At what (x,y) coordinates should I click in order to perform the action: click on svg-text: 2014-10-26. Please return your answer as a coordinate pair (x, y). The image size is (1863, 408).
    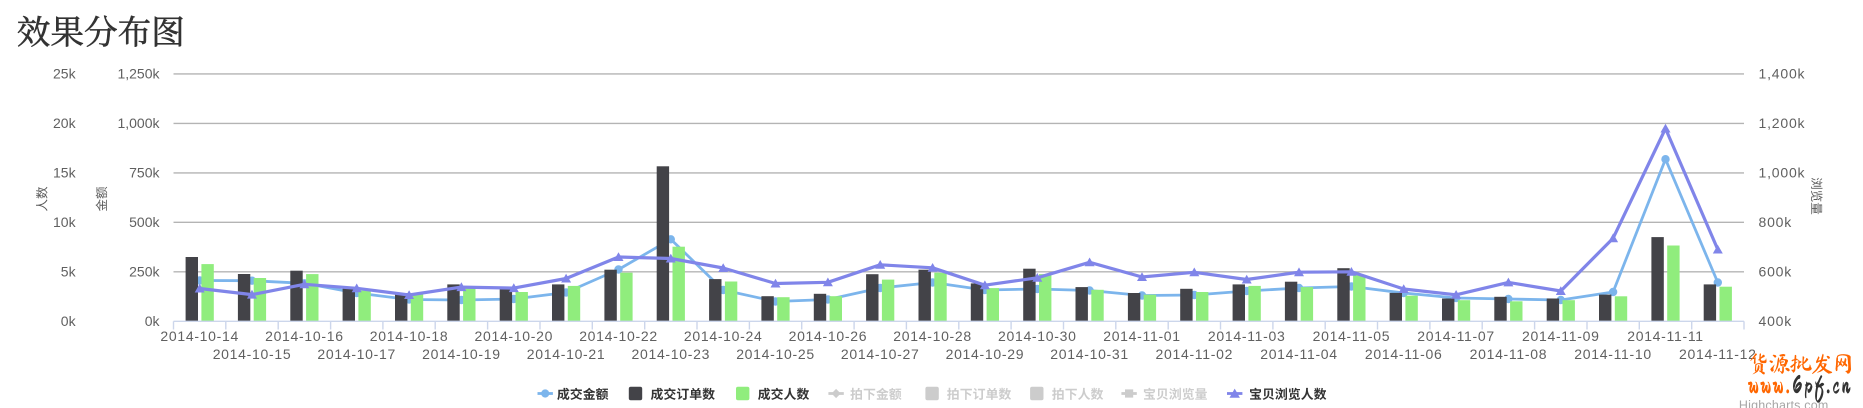
    Looking at the image, I should click on (828, 336).